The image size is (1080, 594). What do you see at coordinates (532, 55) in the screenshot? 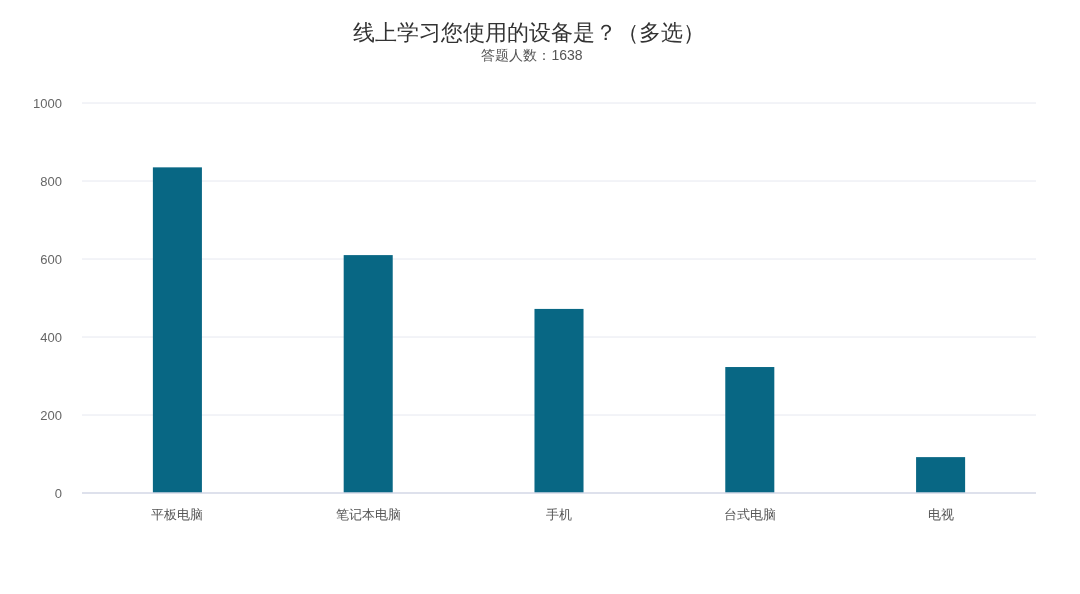
I see `subtitle: 答题人数：1638` at bounding box center [532, 55].